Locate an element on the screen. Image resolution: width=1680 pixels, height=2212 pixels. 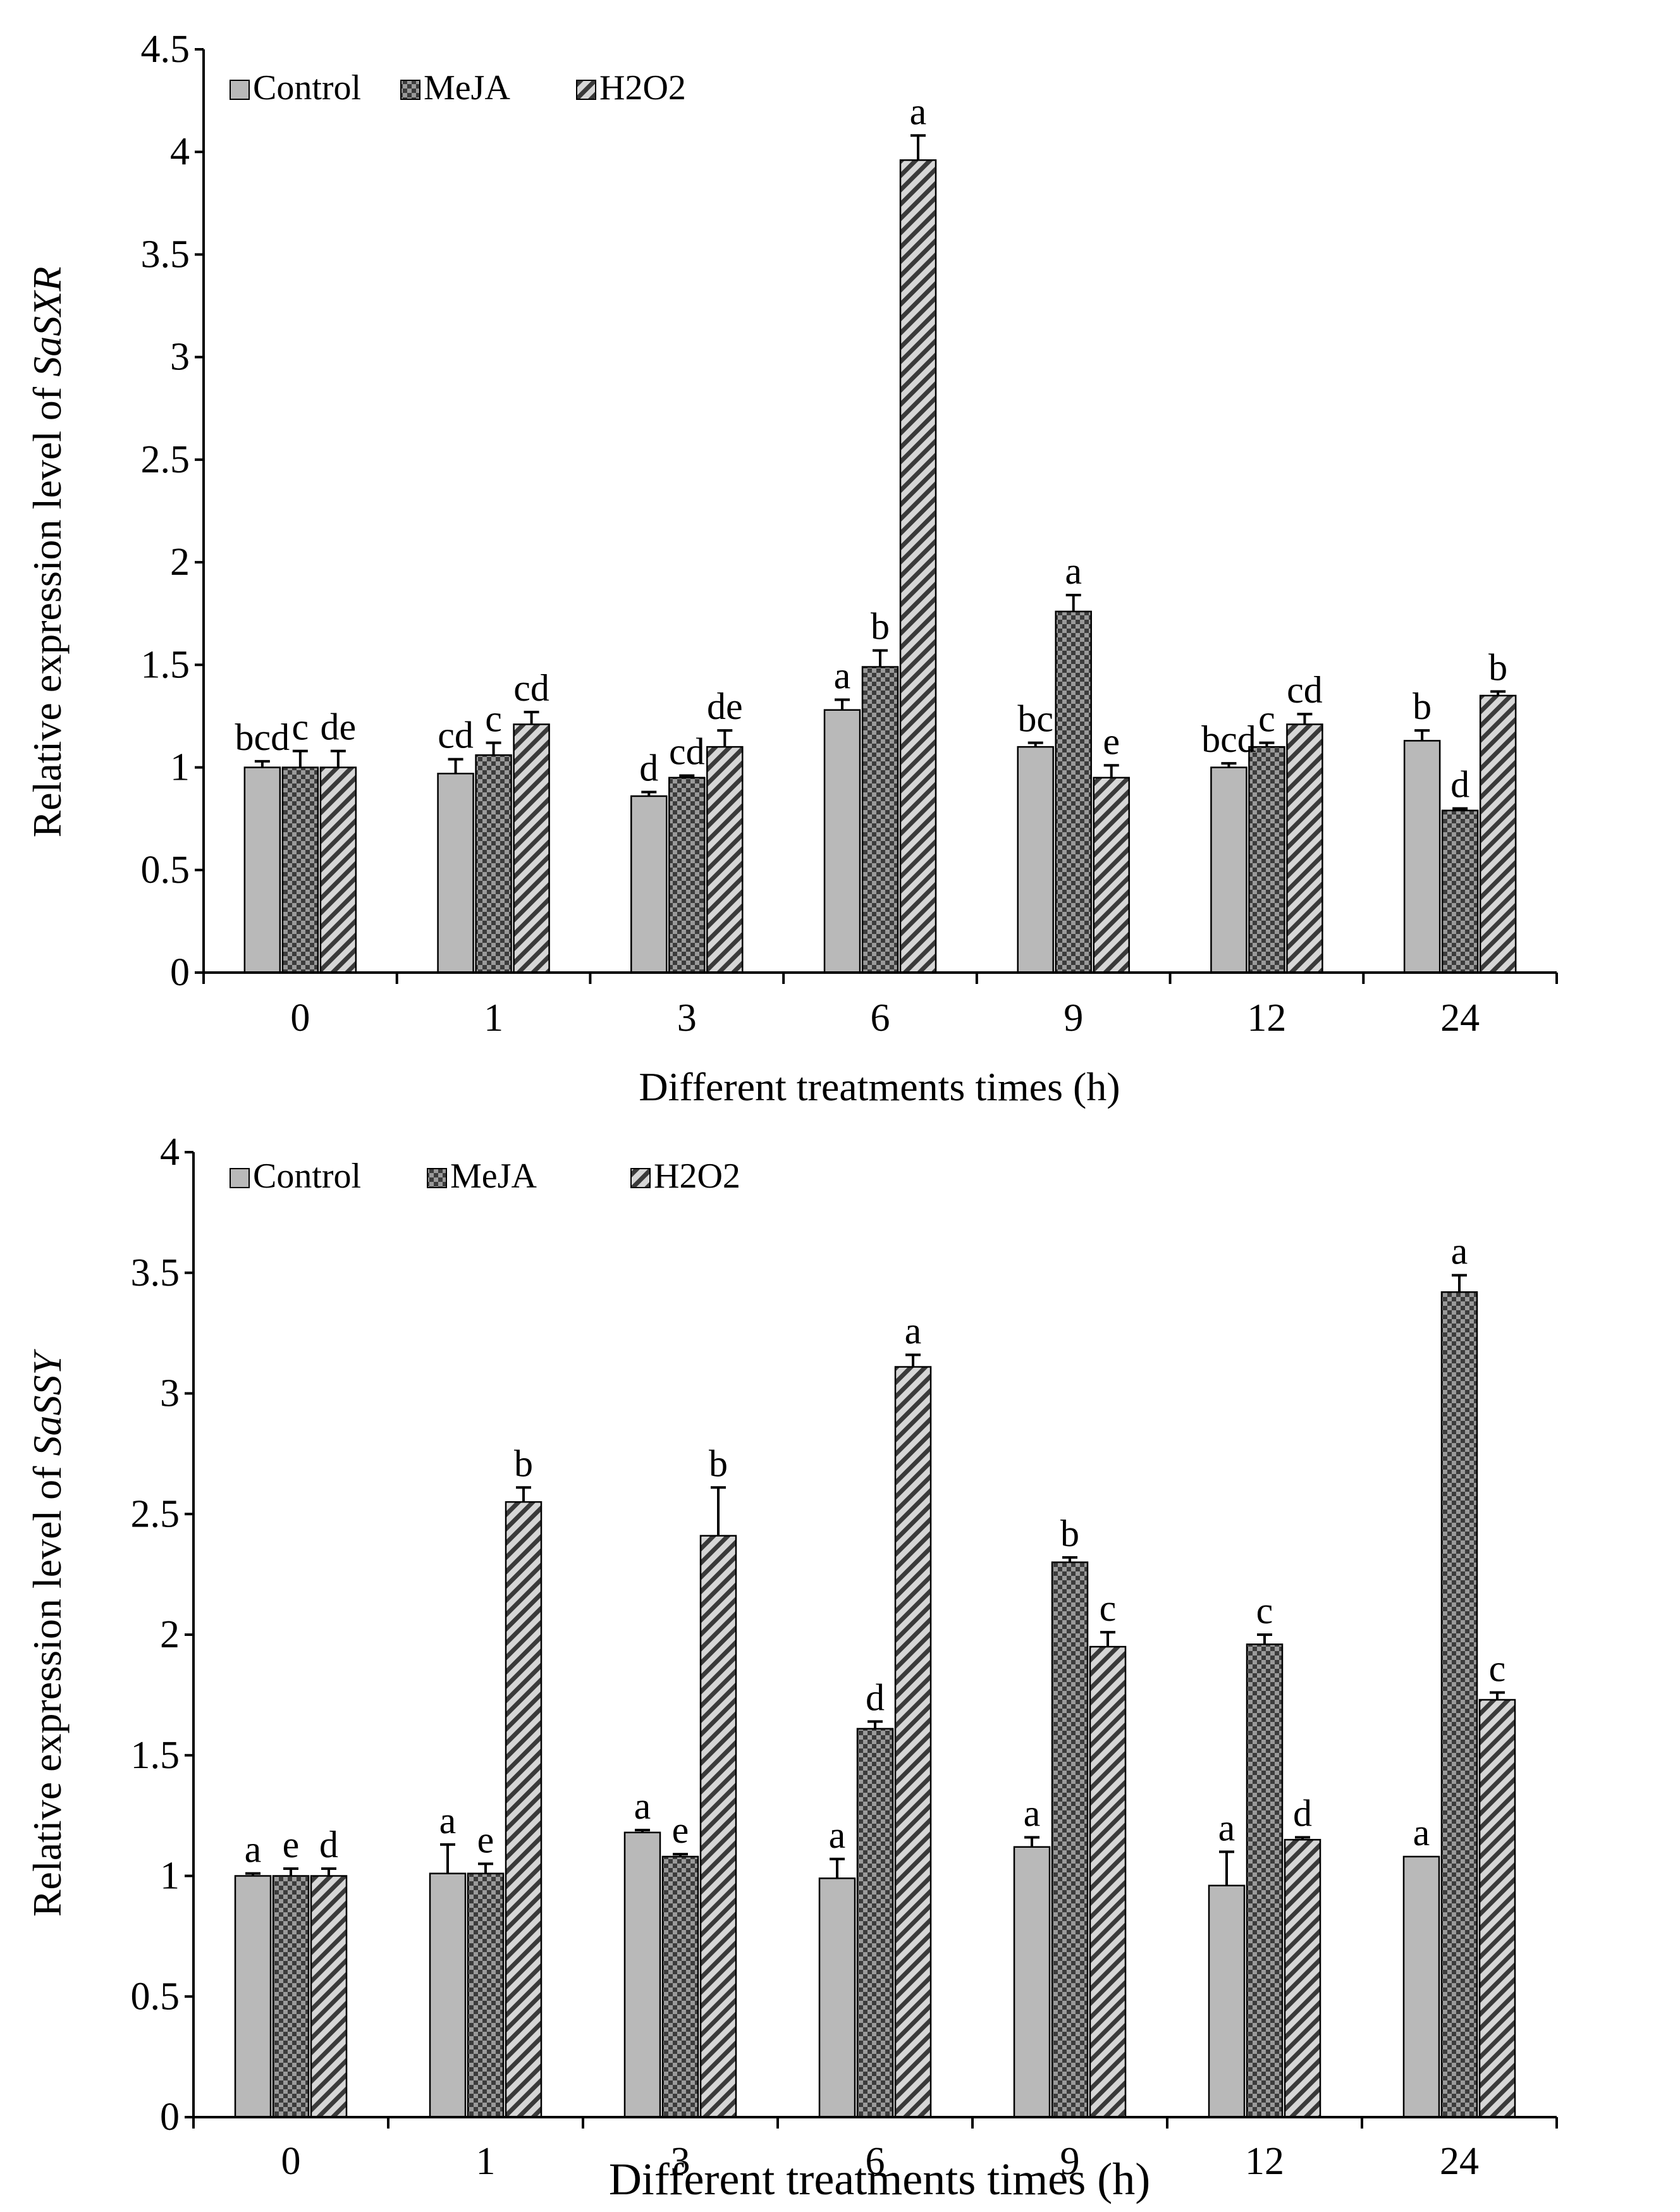
sassy-legend-label-control: Control is located at coordinates (307, 1176).